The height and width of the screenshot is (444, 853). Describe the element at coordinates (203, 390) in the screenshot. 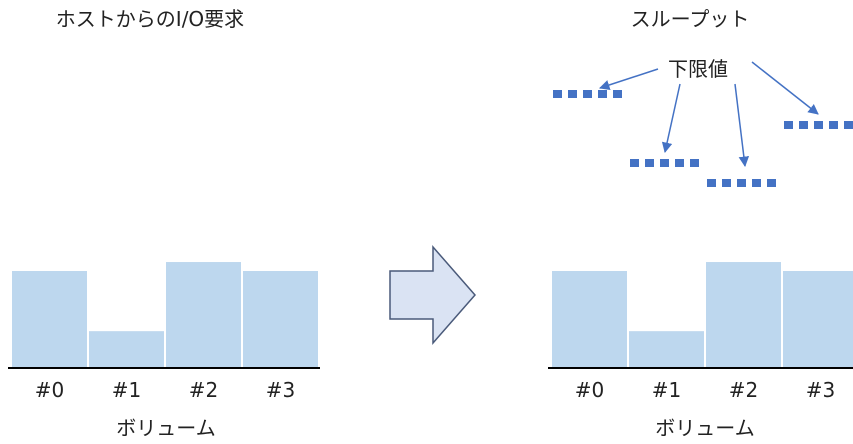

I see `left-volume-label-2: #2` at that location.